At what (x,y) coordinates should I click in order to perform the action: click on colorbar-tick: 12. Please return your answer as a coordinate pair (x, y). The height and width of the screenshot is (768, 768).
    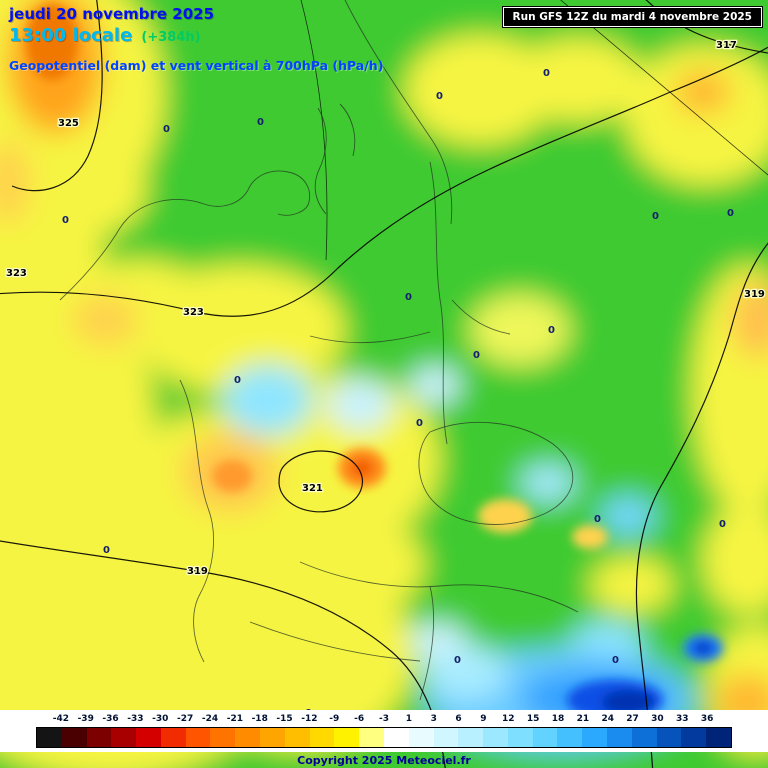
    Looking at the image, I should click on (508, 719).